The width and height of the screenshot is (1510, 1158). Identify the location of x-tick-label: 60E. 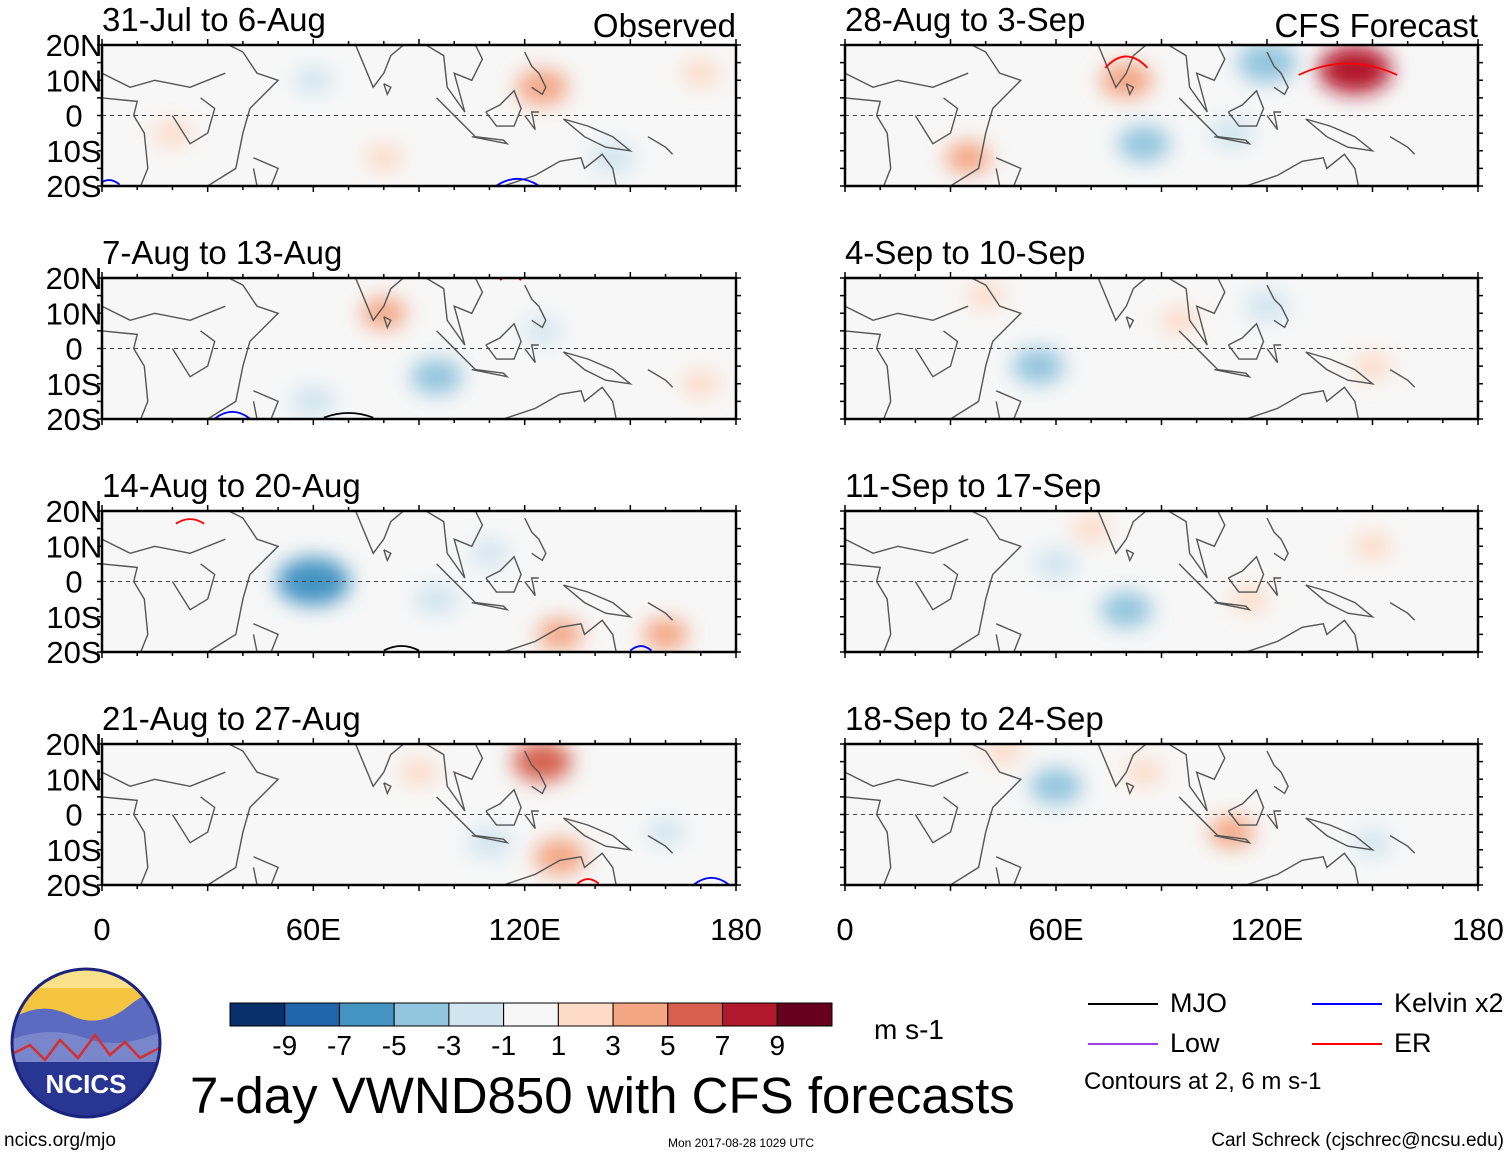
(1055, 929).